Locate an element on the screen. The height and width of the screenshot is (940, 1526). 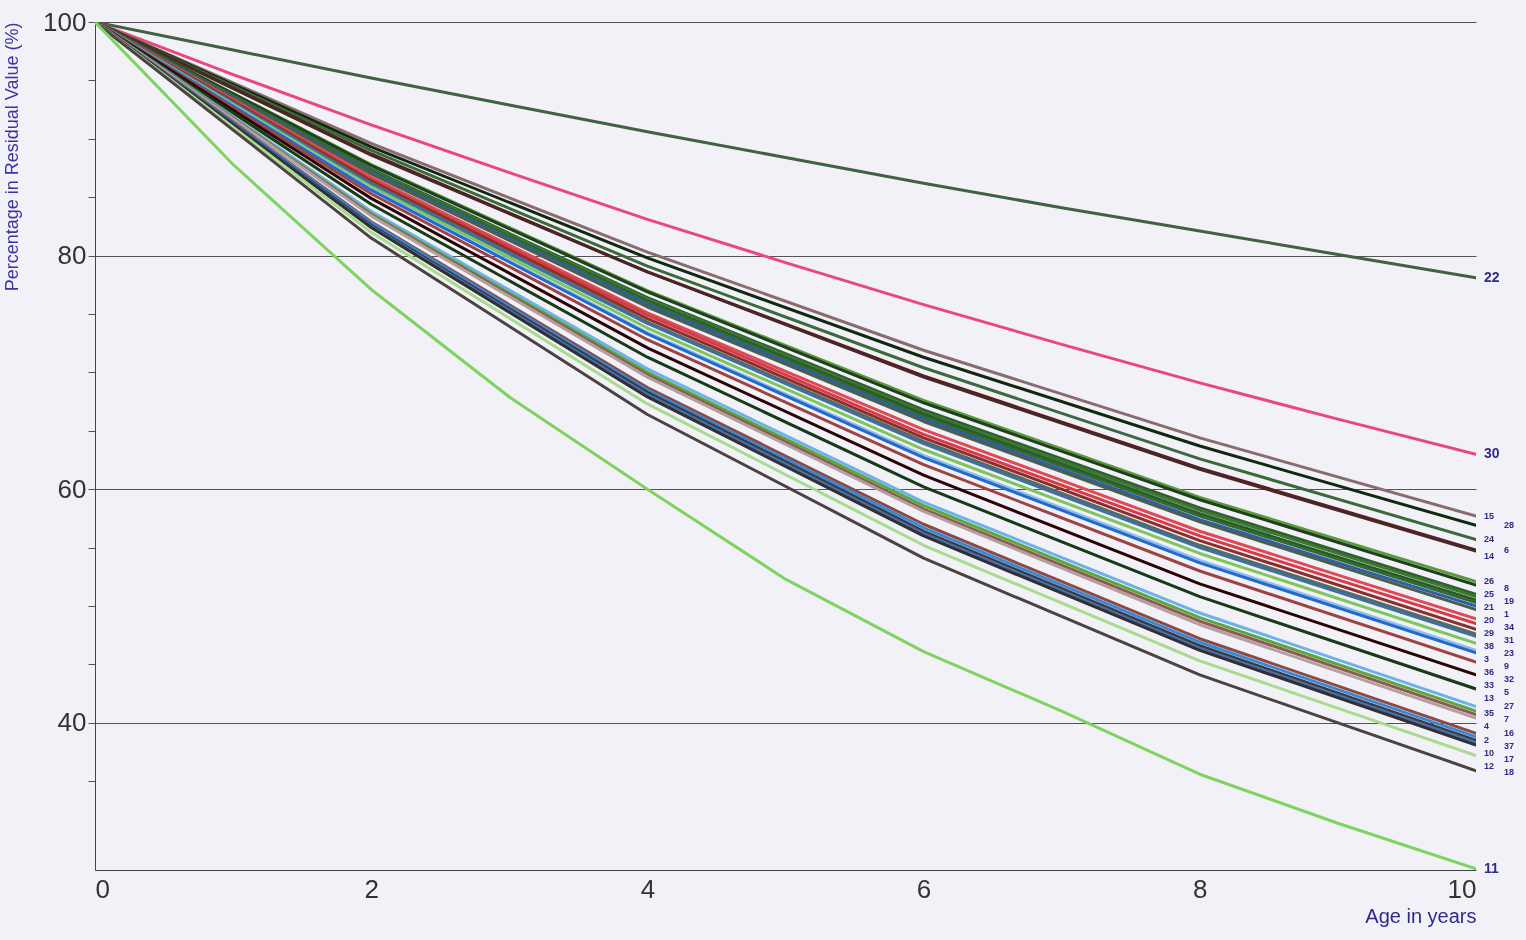
x-tick-label: 10 is located at coordinates (1462, 888).